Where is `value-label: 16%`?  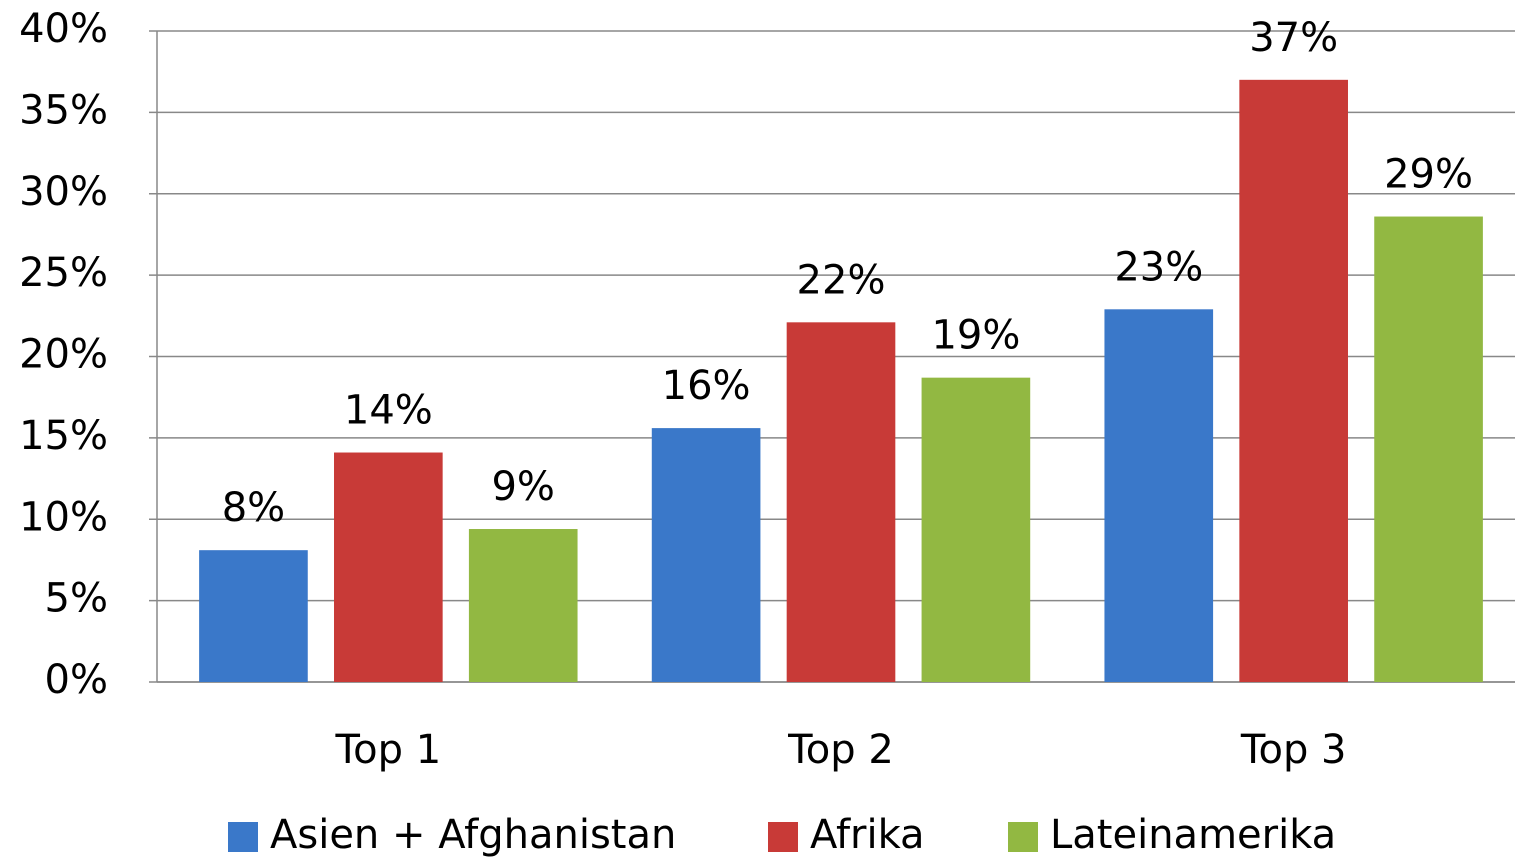 value-label: 16% is located at coordinates (706, 386).